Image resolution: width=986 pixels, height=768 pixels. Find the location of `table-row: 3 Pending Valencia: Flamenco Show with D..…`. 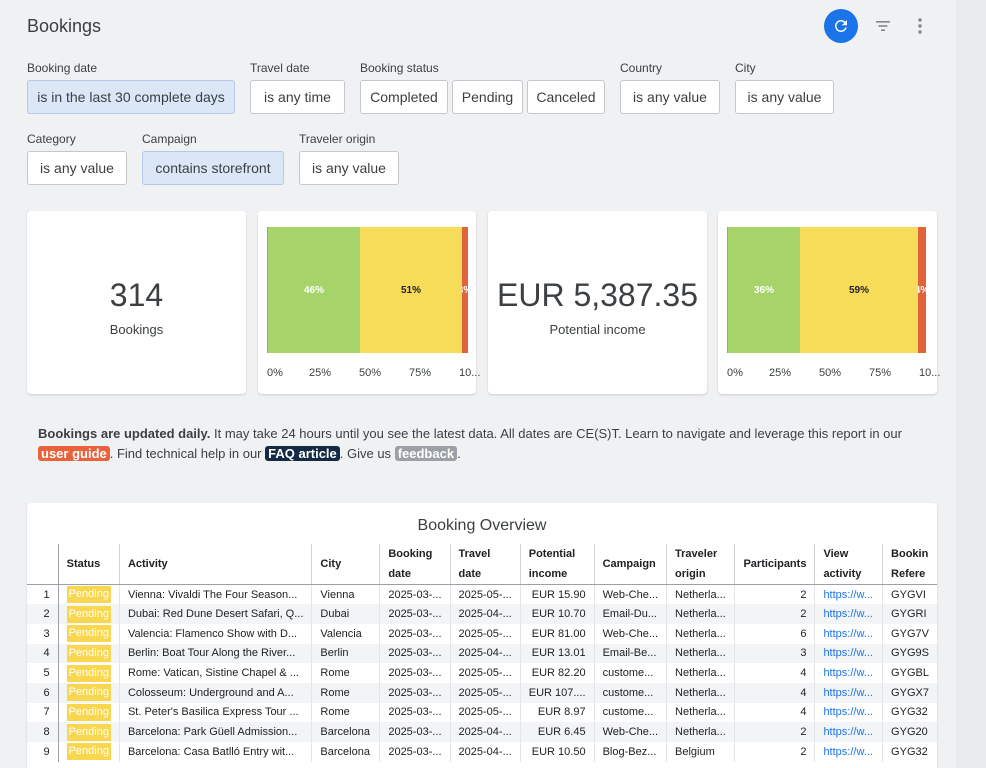

table-row: 3 Pending Valencia: Flamenco Show with D..… is located at coordinates (482, 633).